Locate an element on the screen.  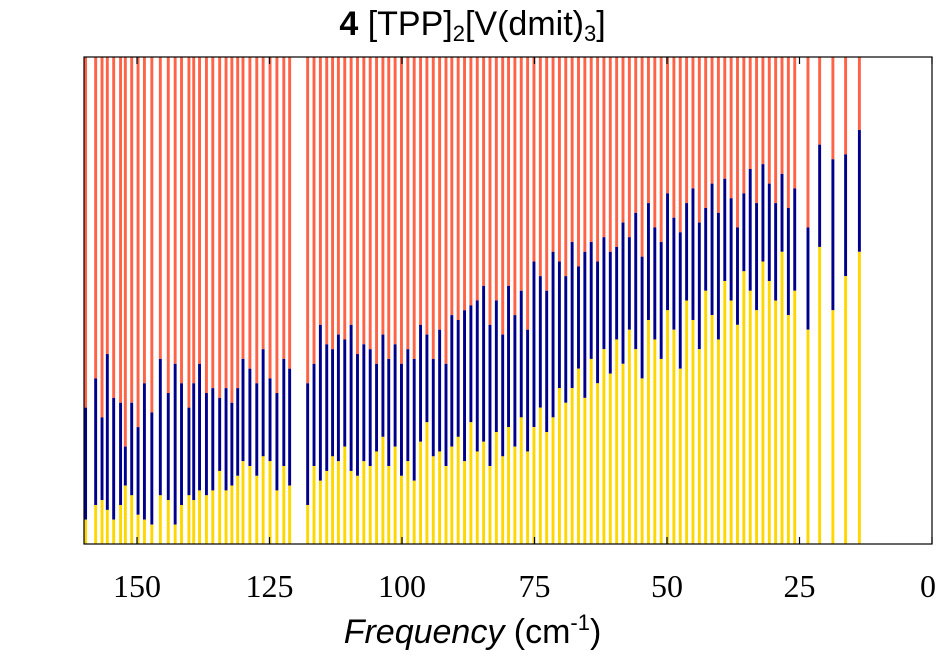
bar-68-red is located at coordinates (534, 159).